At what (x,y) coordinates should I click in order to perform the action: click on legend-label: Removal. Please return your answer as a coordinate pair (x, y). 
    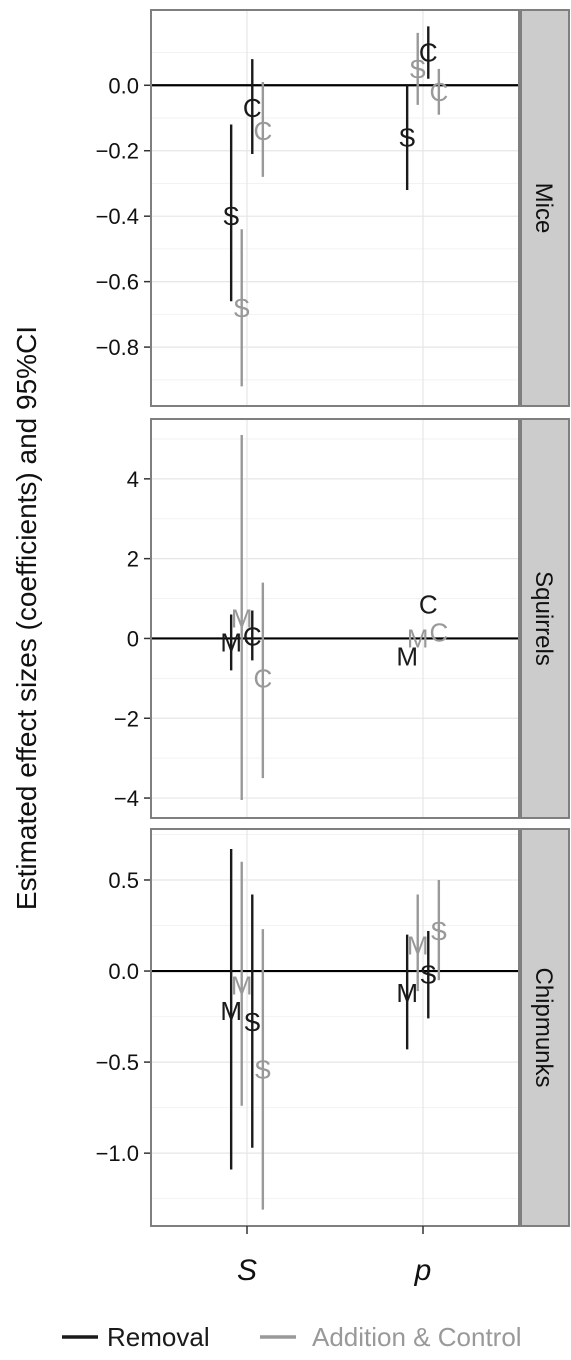
    Looking at the image, I should click on (158, 1337).